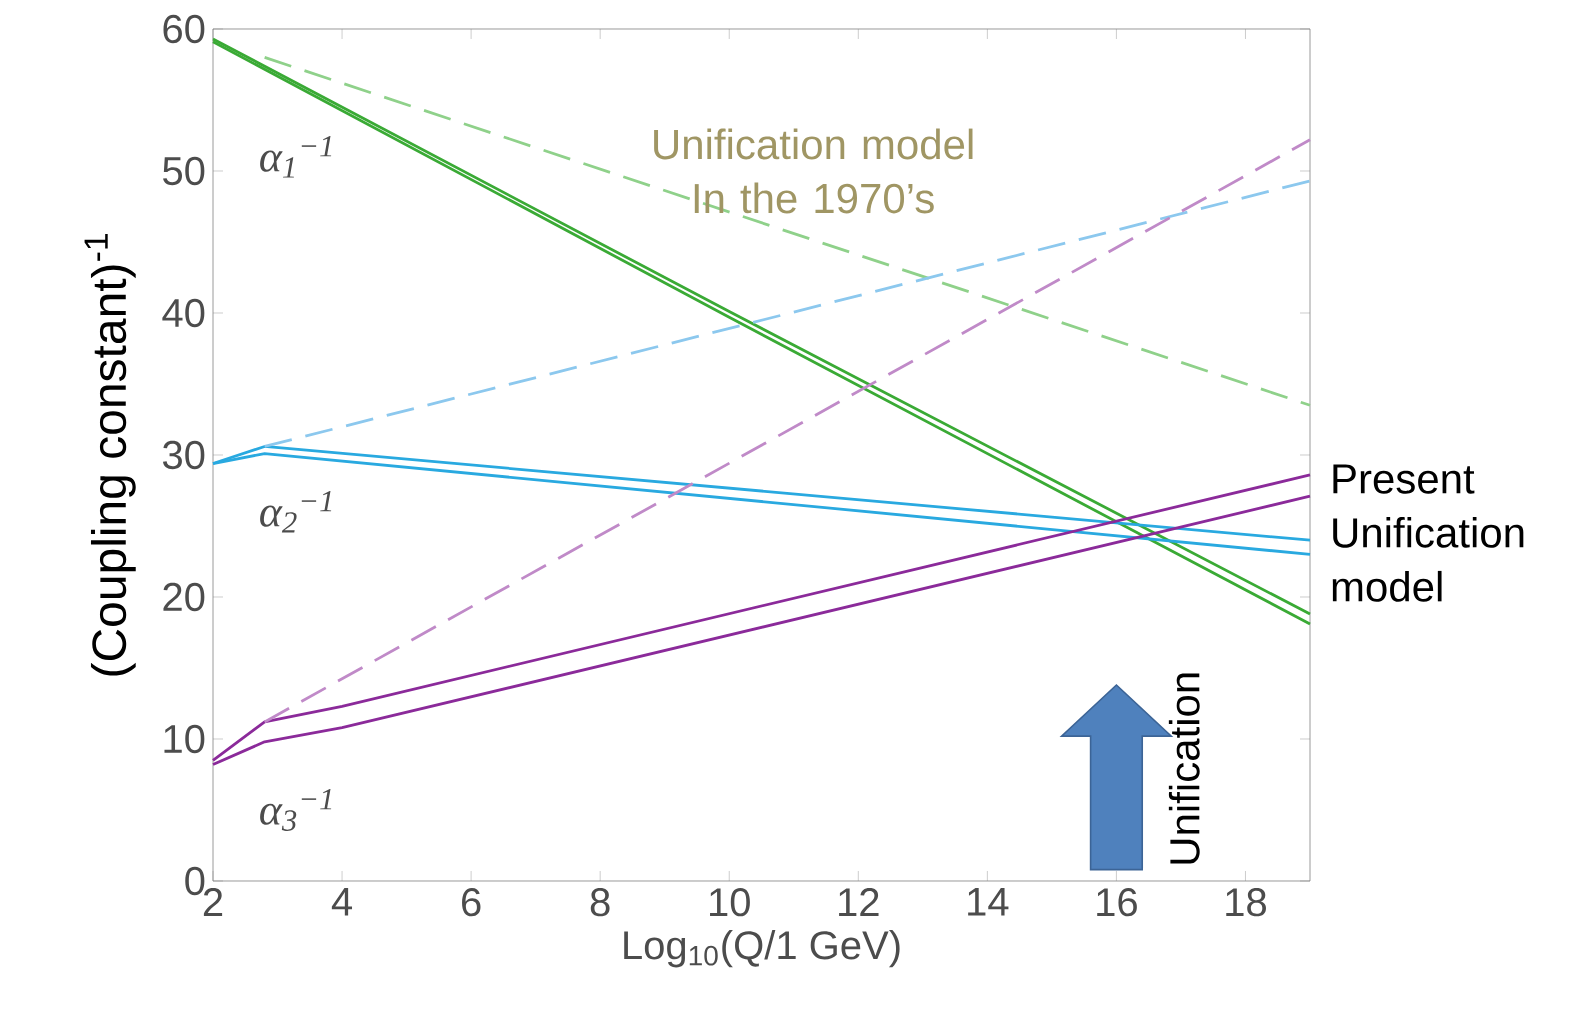 This screenshot has height=1032, width=1576. I want to click on annotation: α$_{2}$−1, so click(296, 511).